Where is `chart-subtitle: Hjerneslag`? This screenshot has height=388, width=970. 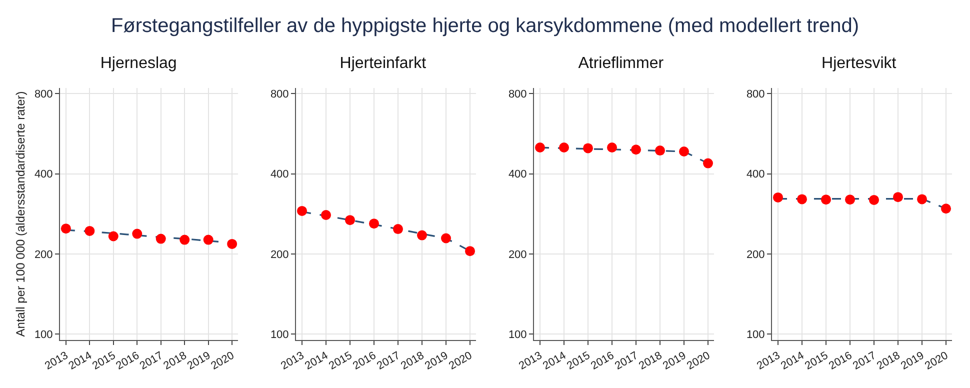 chart-subtitle: Hjerneslag is located at coordinates (138, 63).